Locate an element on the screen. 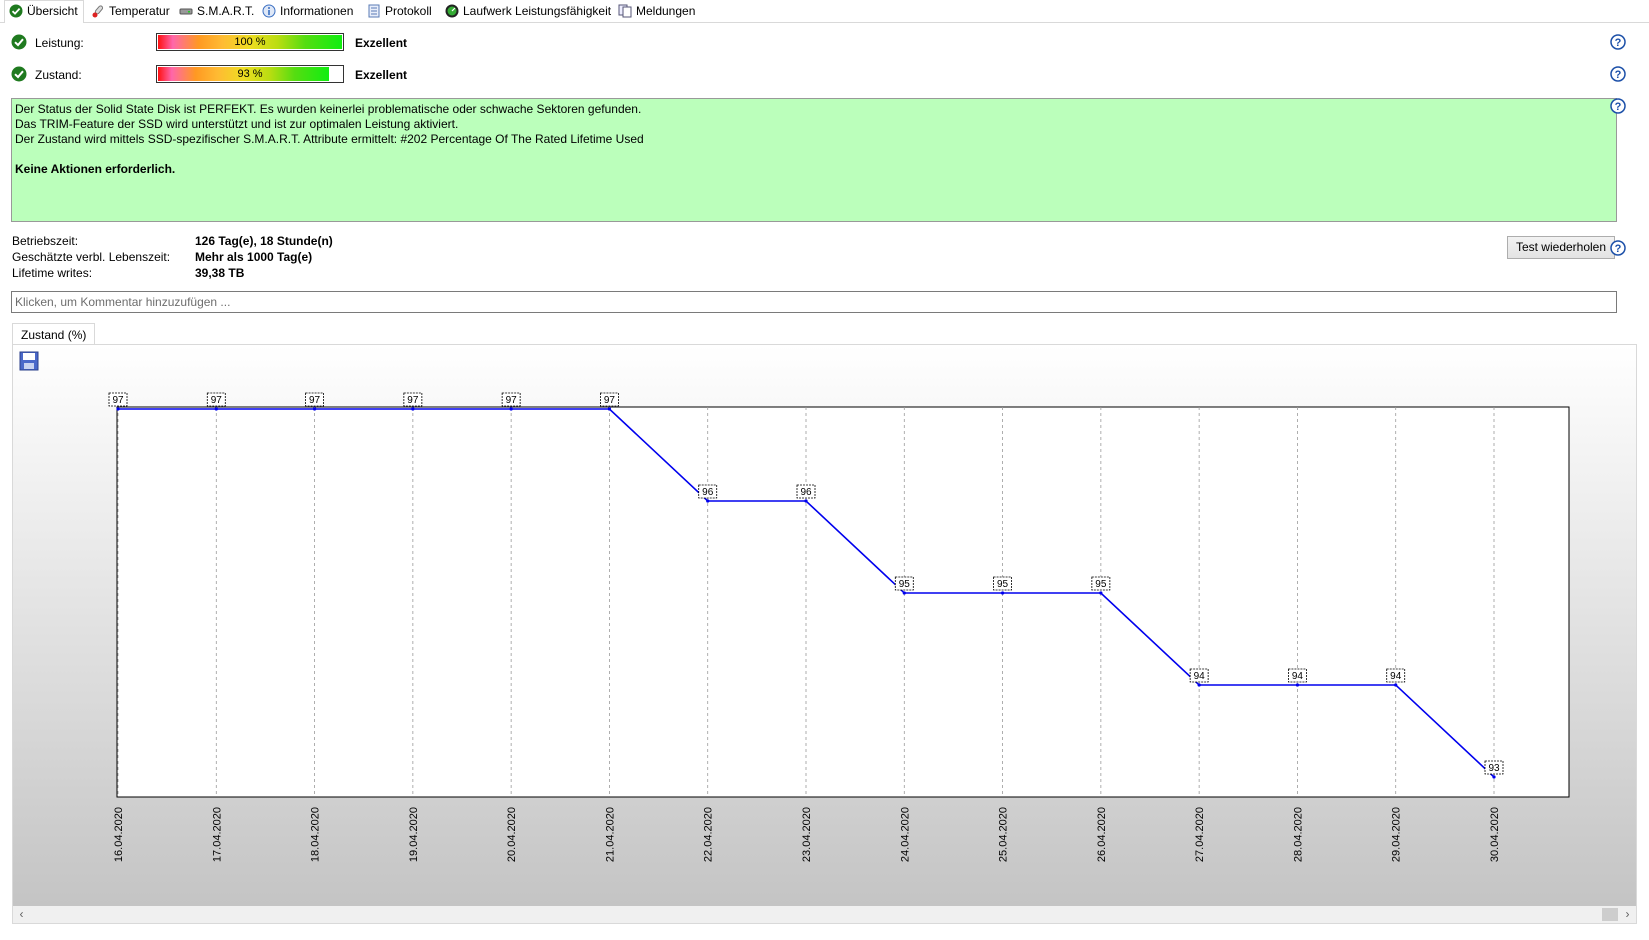 The width and height of the screenshot is (1649, 940). tab-meldungen: Meldungen is located at coordinates (654, 11).